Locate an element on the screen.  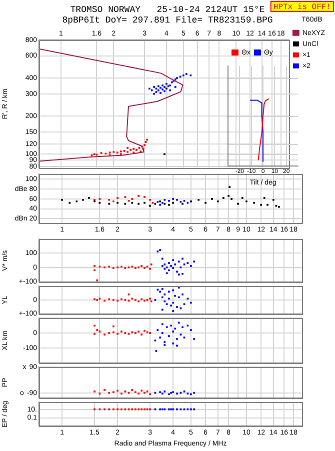
chart-subtitle: 8pBP6It DoY= 297.891 File= TR823159.BPG is located at coordinates (167, 21).